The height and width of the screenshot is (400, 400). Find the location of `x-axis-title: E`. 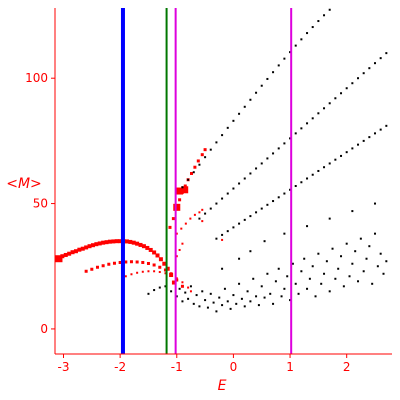

x-axis-title: E is located at coordinates (222, 386).